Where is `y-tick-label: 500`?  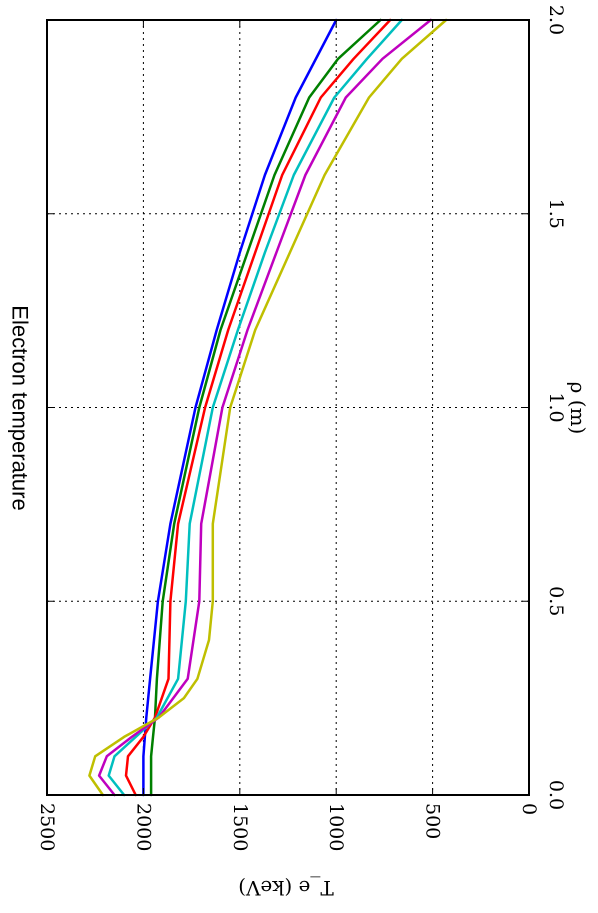
y-tick-label: 500 is located at coordinates (433, 821).